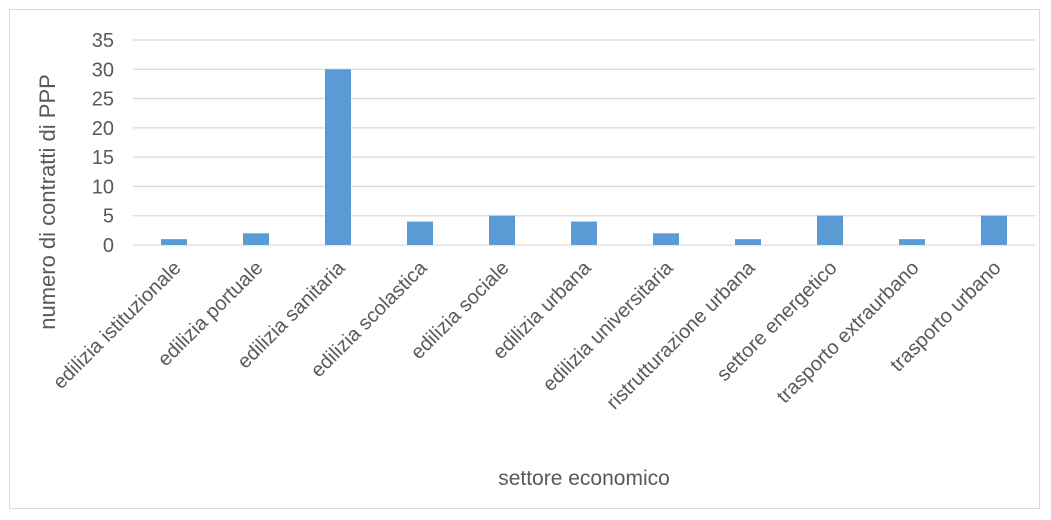  I want to click on y-tick-label: 35, so click(103, 41).